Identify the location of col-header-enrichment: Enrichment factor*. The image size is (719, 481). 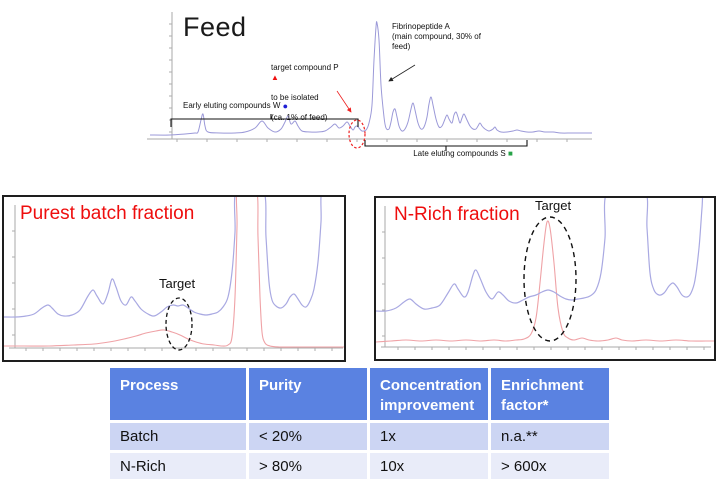
(550, 394).